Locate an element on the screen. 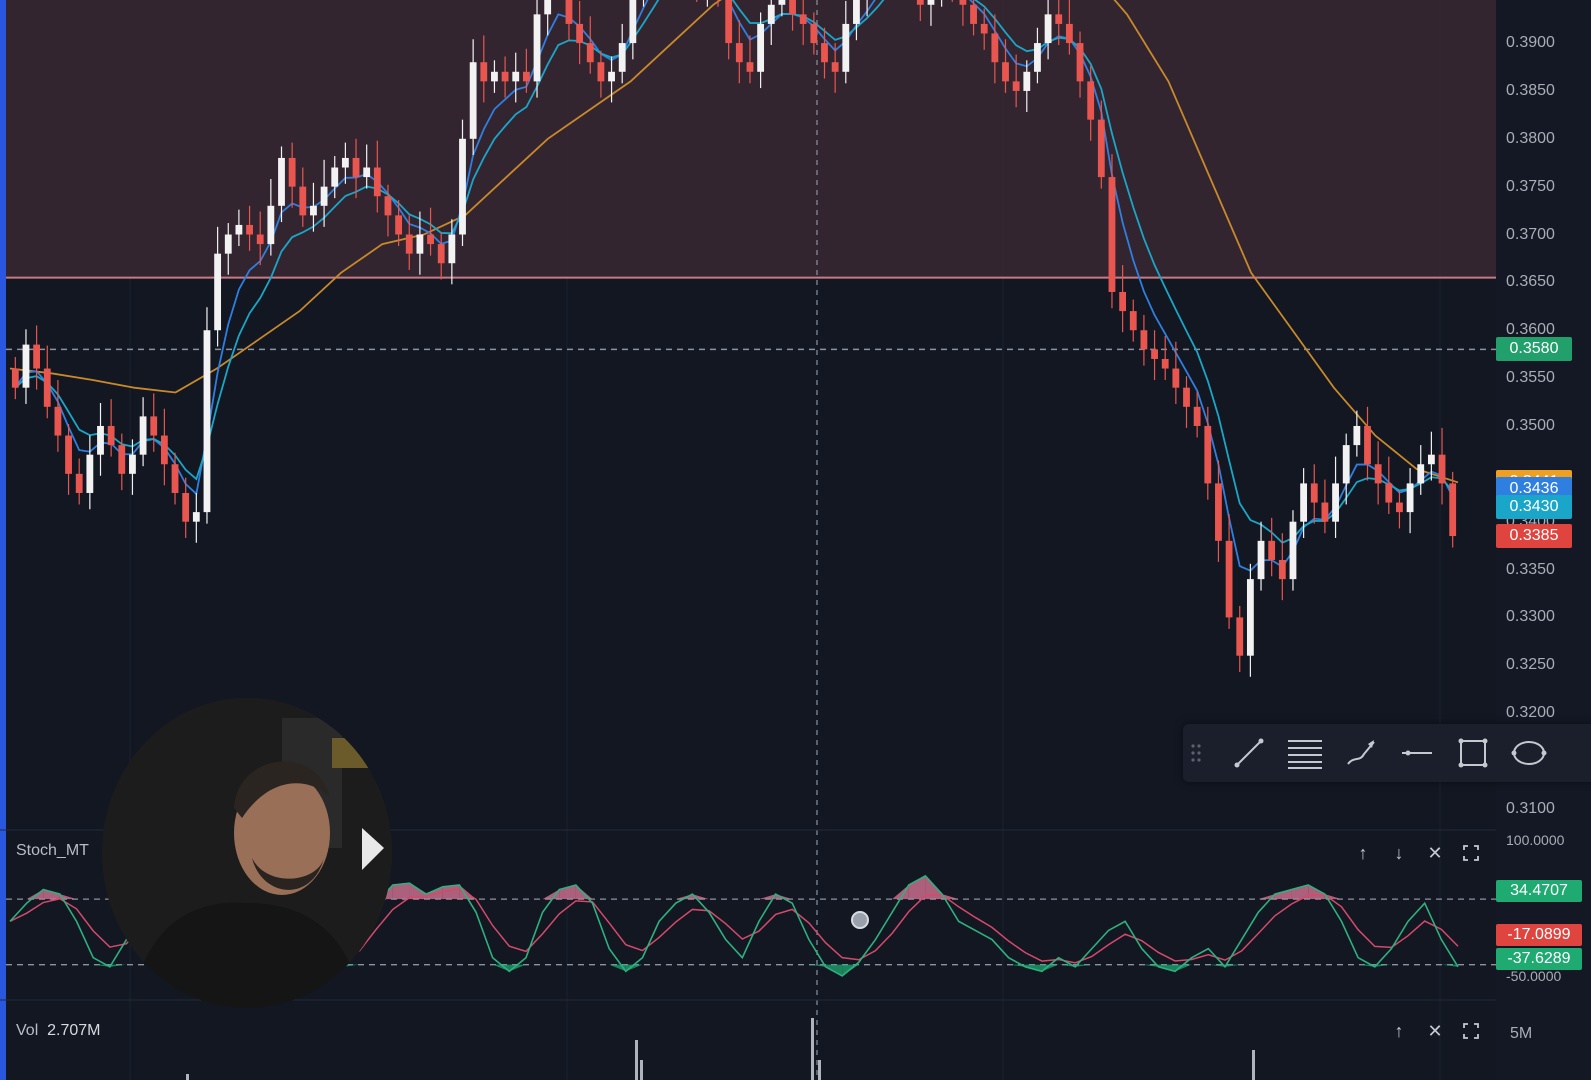 Image resolution: width=1591 pixels, height=1080 pixels. ellipse-icon is located at coordinates (1529, 753).